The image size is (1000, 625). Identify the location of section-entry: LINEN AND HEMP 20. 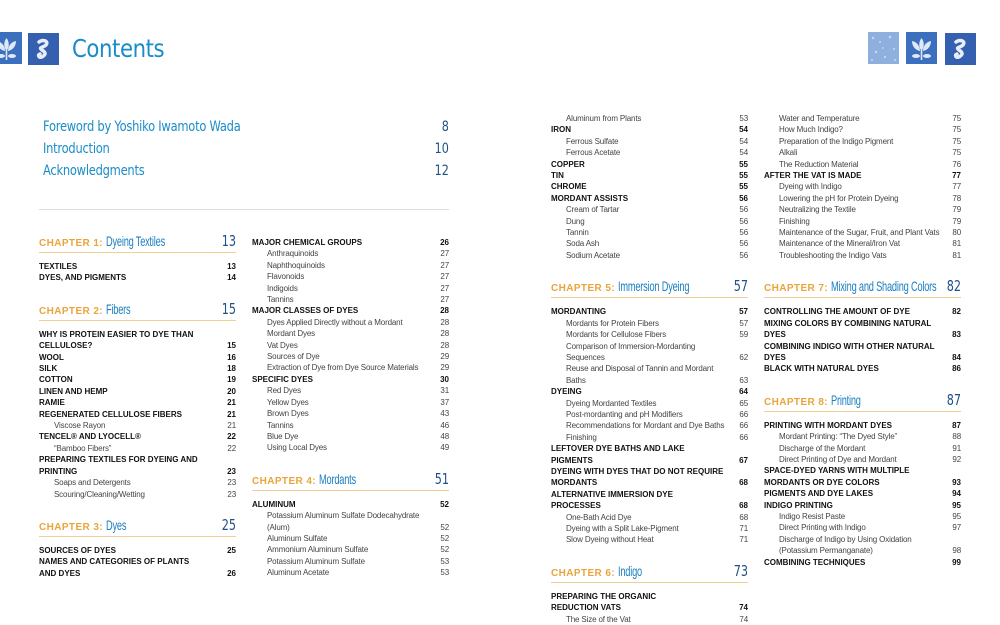
(137, 391).